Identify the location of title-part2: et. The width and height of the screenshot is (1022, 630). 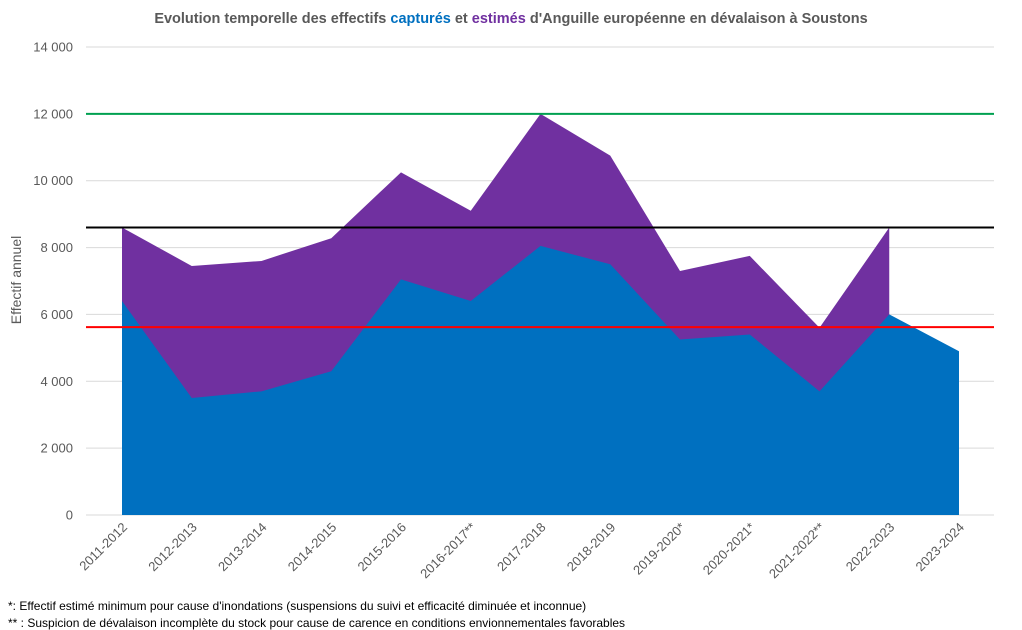
(461, 19).